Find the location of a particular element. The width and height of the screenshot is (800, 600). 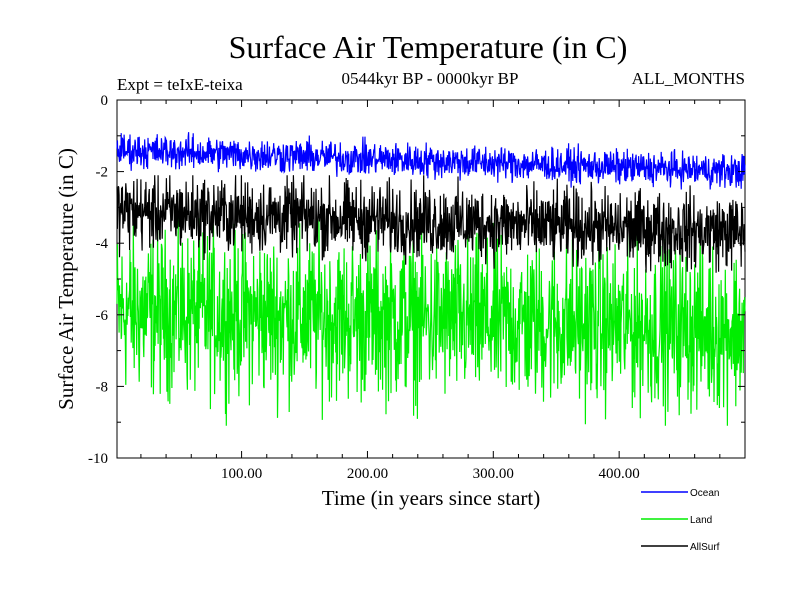

y-tick-label: -2 is located at coordinates (102, 173).